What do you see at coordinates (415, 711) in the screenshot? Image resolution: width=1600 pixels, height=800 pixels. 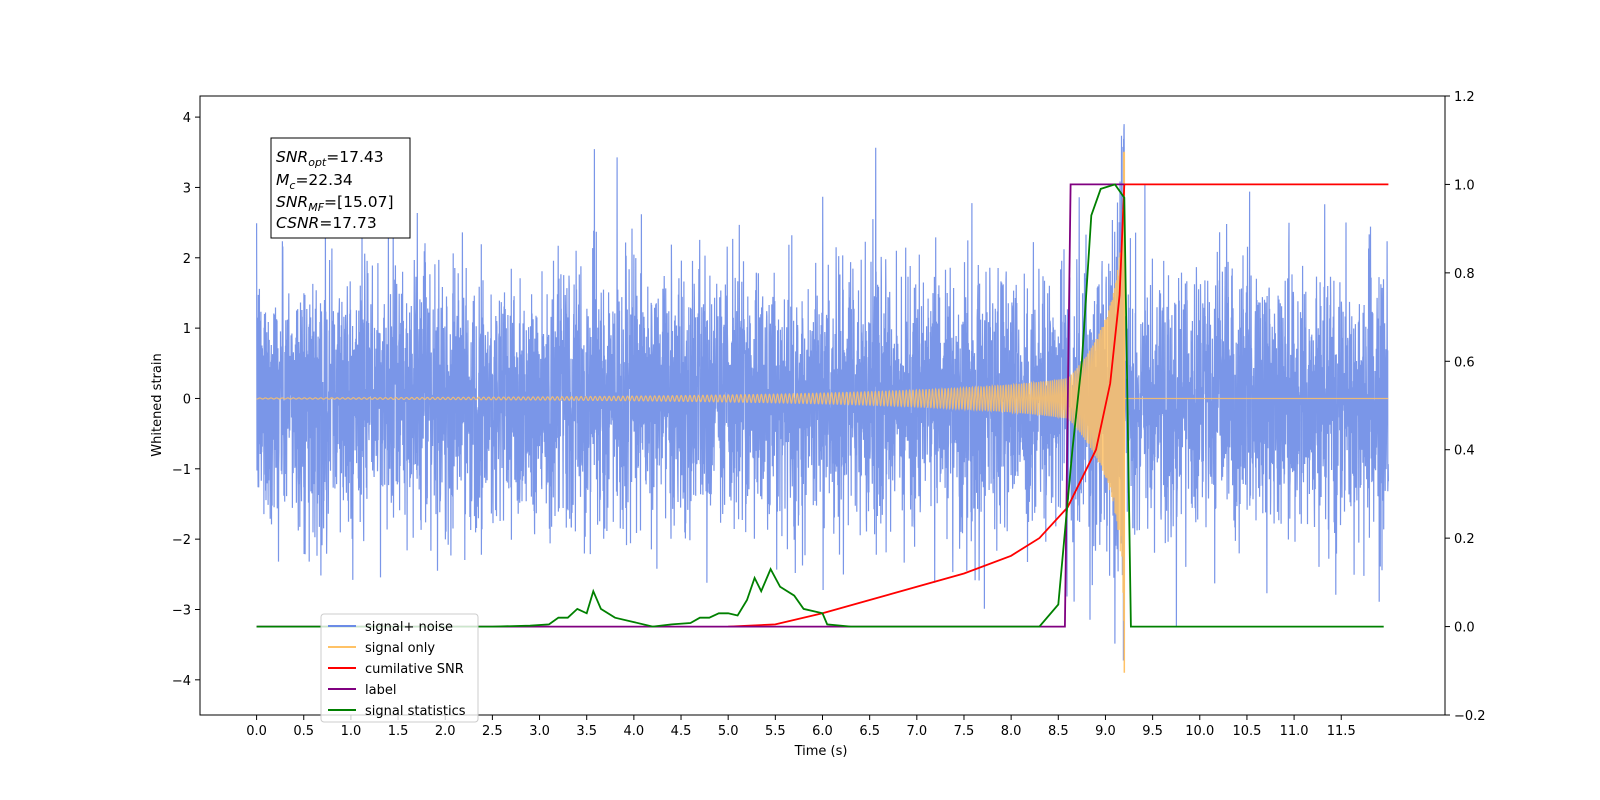 I see `legend-label-signal-statistics: signal statistics` at bounding box center [415, 711].